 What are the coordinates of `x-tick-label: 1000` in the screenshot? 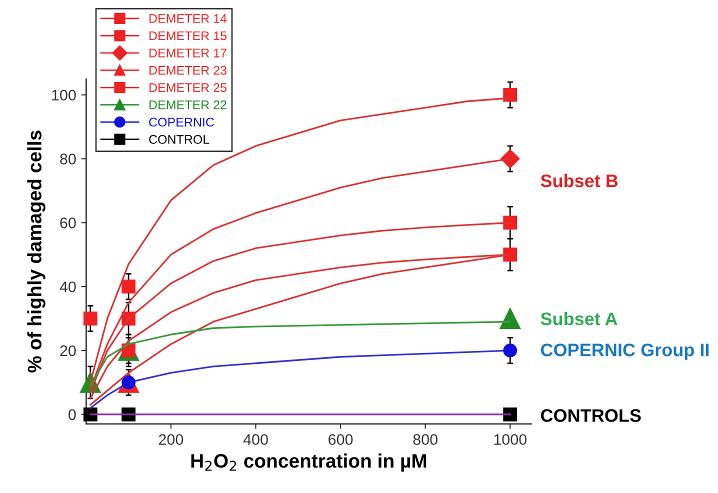 It's located at (510, 439).